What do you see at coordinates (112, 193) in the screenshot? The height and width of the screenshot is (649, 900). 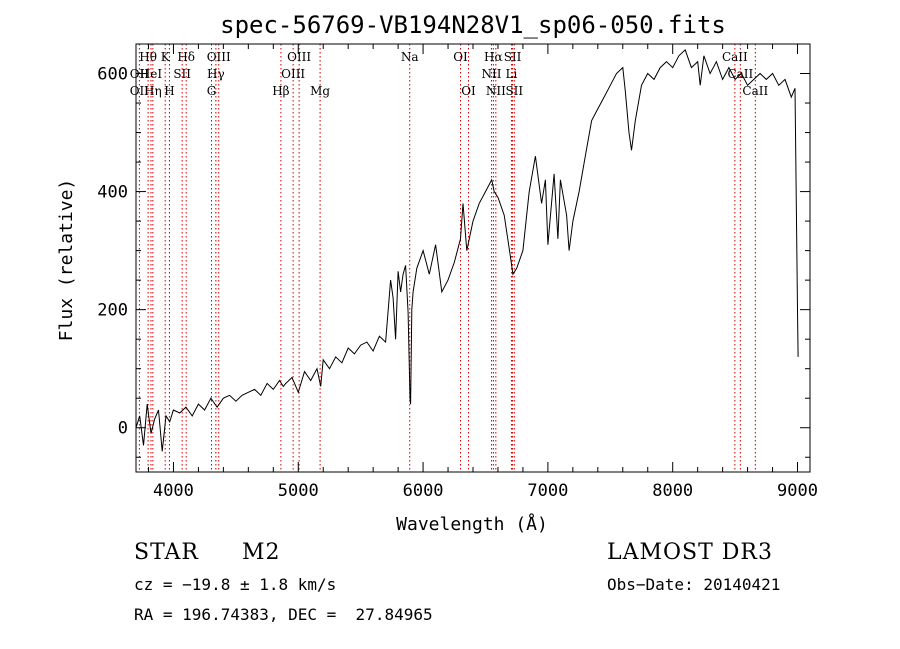 I see `y-tick-label: 400` at bounding box center [112, 193].